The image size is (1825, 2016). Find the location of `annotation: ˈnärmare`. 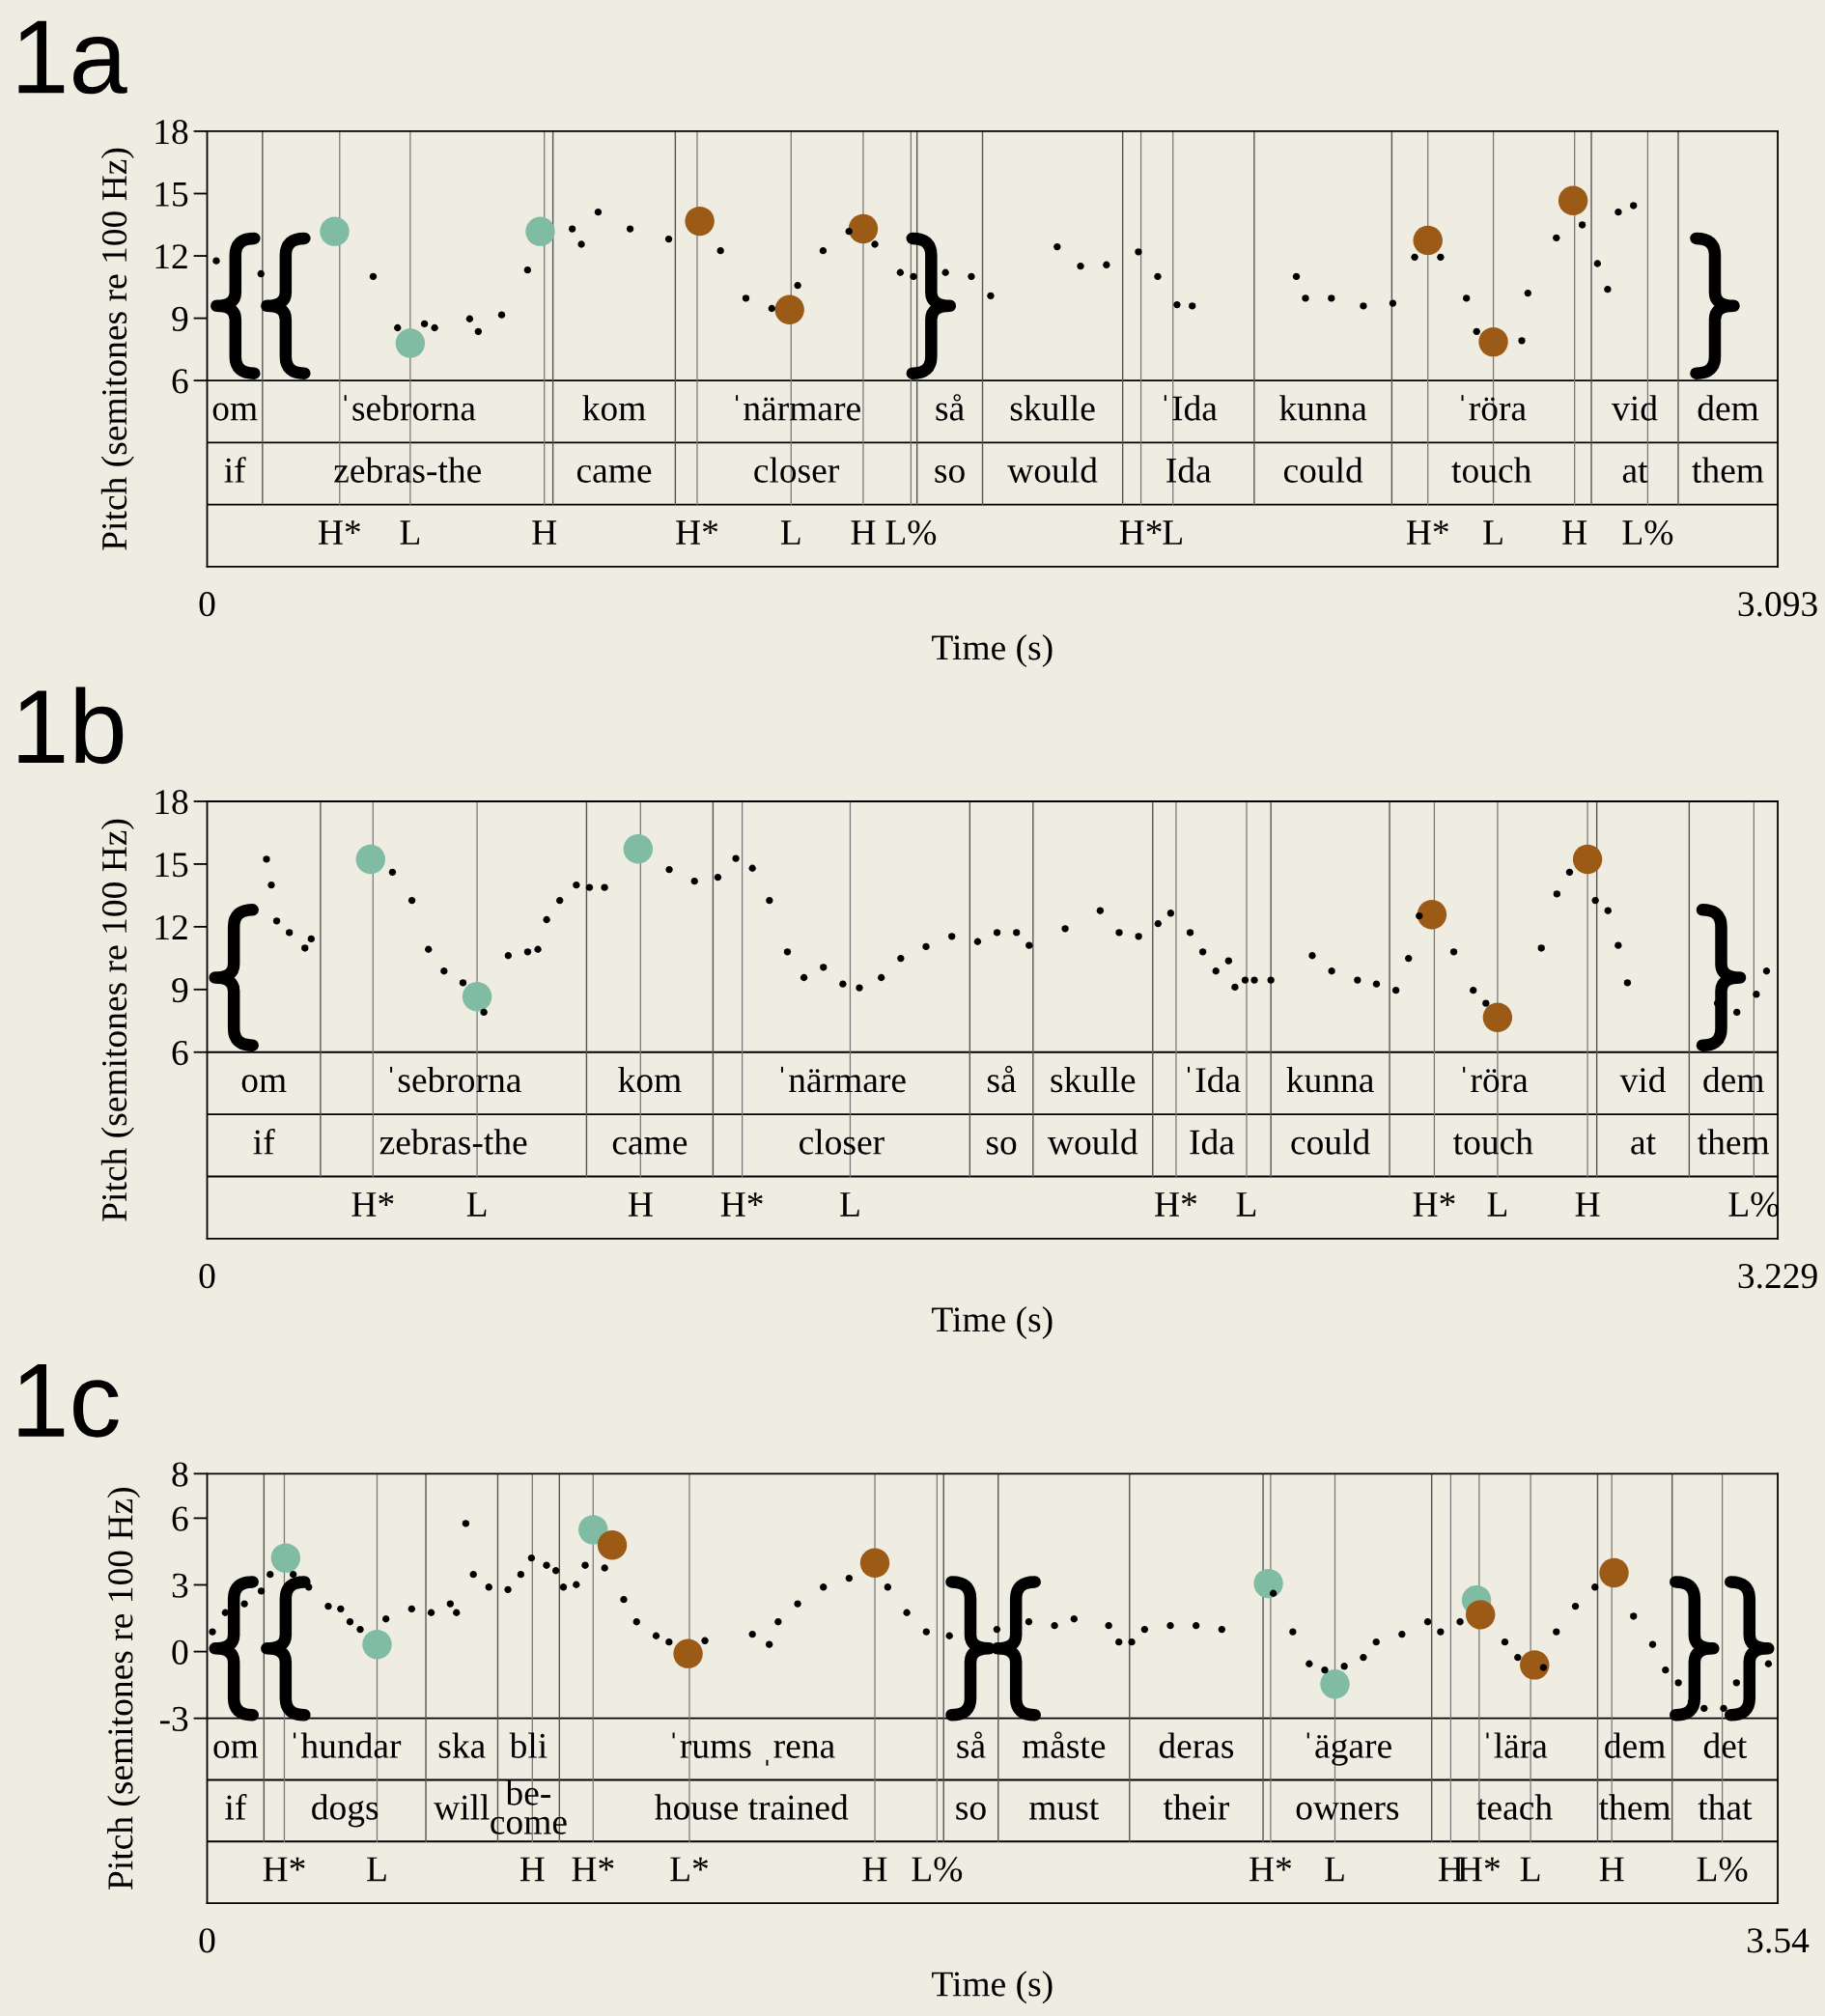

annotation: ˈnärmare is located at coordinates (843, 1080).